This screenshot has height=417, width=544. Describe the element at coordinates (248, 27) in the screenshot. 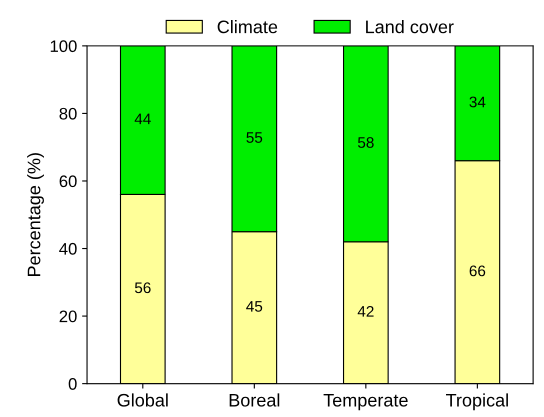

I see `legend-label: Climate` at that location.